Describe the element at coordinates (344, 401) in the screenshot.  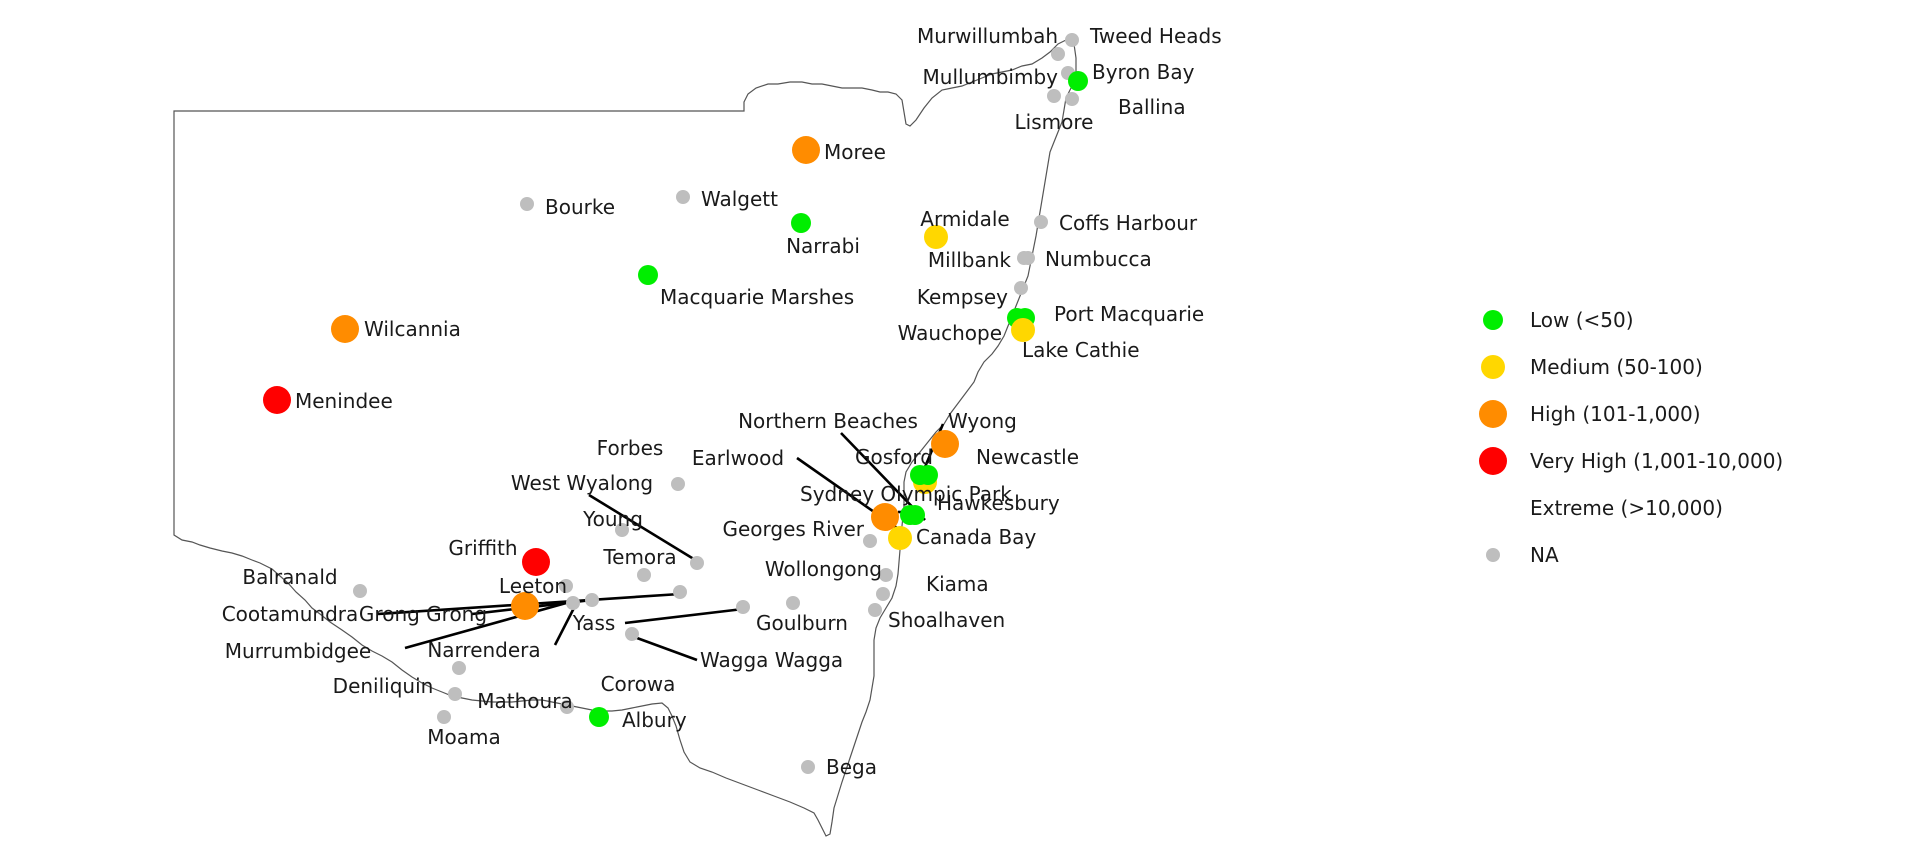
I see `label-menindee: Menindee` at that location.